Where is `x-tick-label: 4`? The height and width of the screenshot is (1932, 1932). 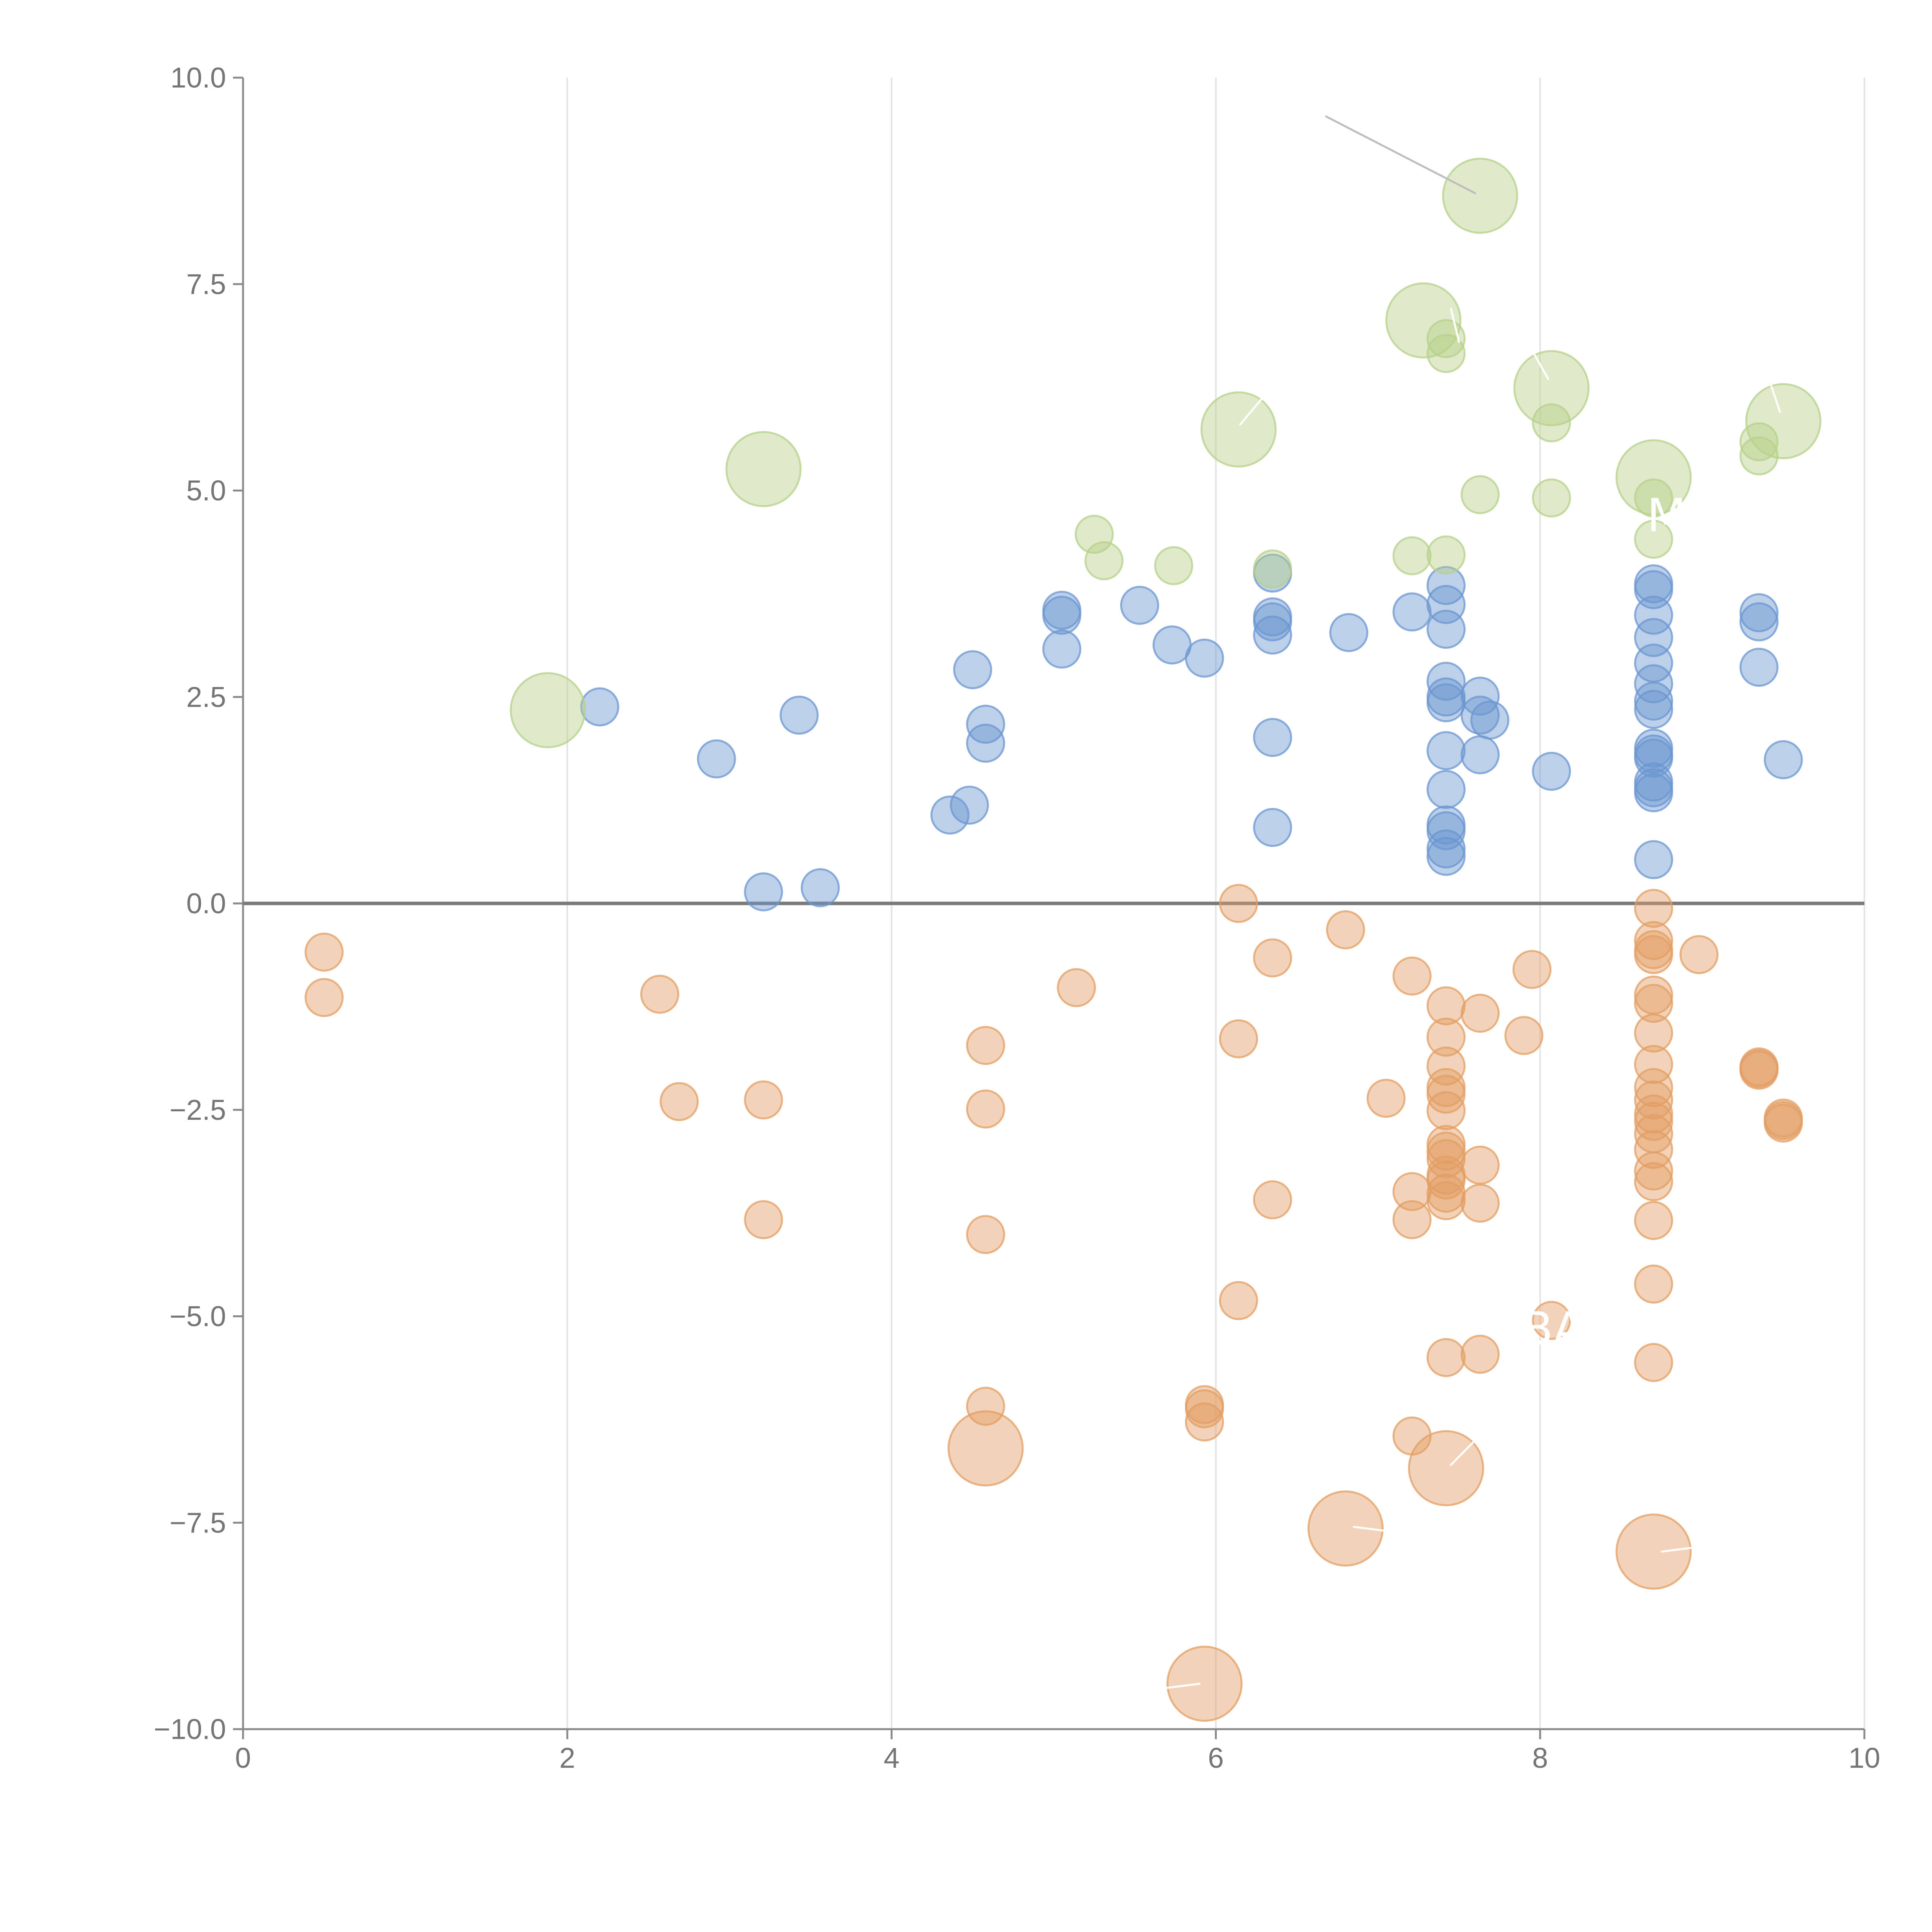
x-tick-label: 4 is located at coordinates (892, 1758).